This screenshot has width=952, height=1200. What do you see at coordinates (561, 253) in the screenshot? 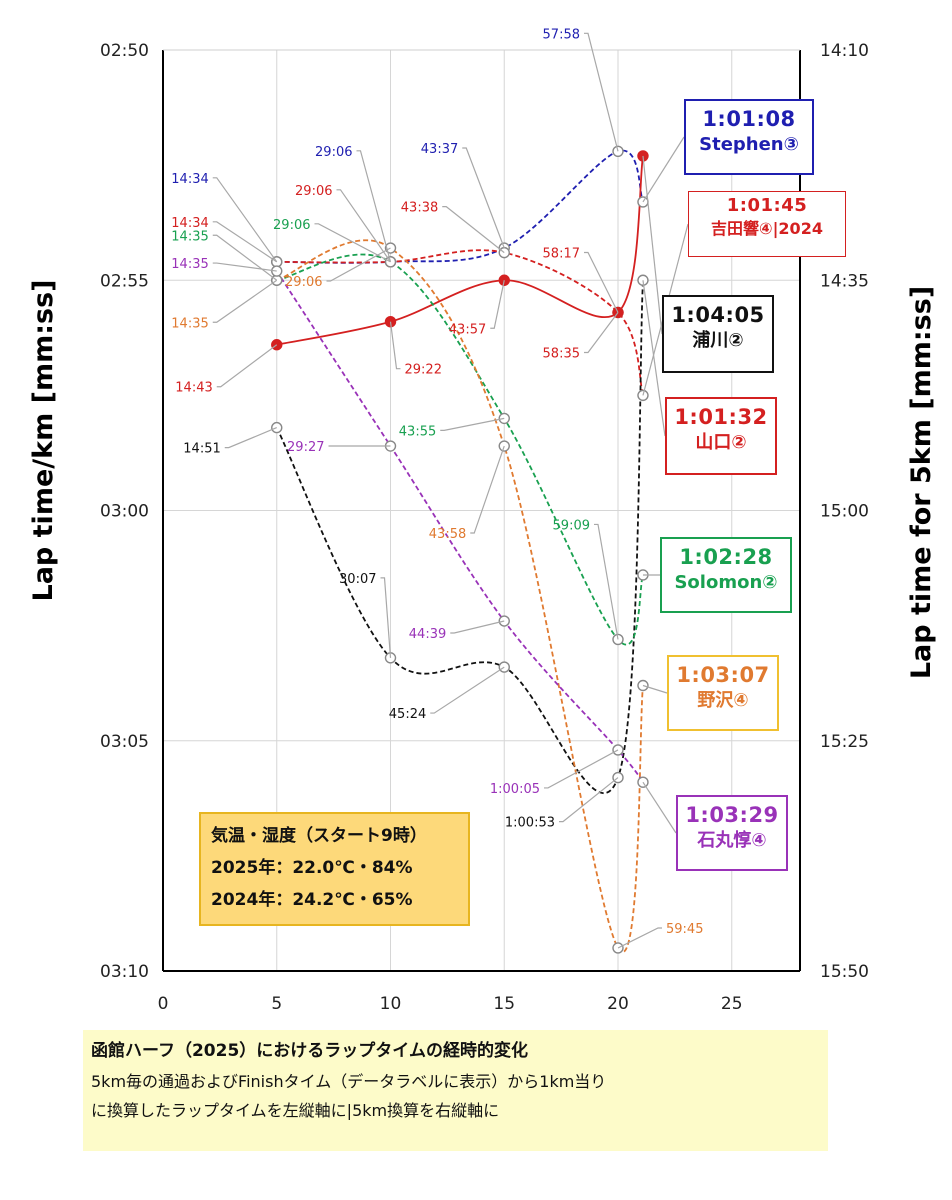
I see `data-label: 58:17` at bounding box center [561, 253].